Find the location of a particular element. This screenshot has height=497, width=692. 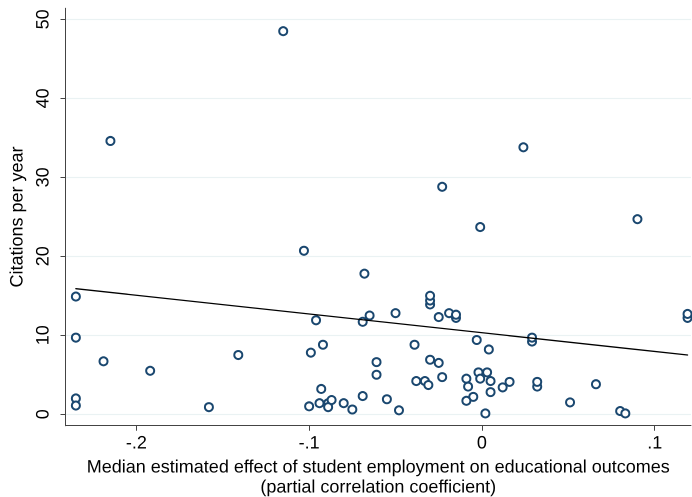

y-tick-label: 50 is located at coordinates (42, 19).